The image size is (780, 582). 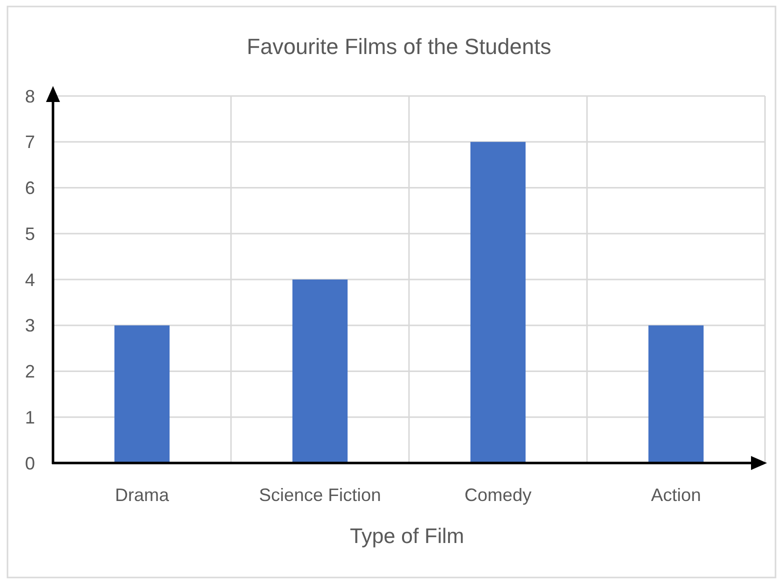 What do you see at coordinates (30, 234) in the screenshot?
I see `y-tick-label: 5` at bounding box center [30, 234].